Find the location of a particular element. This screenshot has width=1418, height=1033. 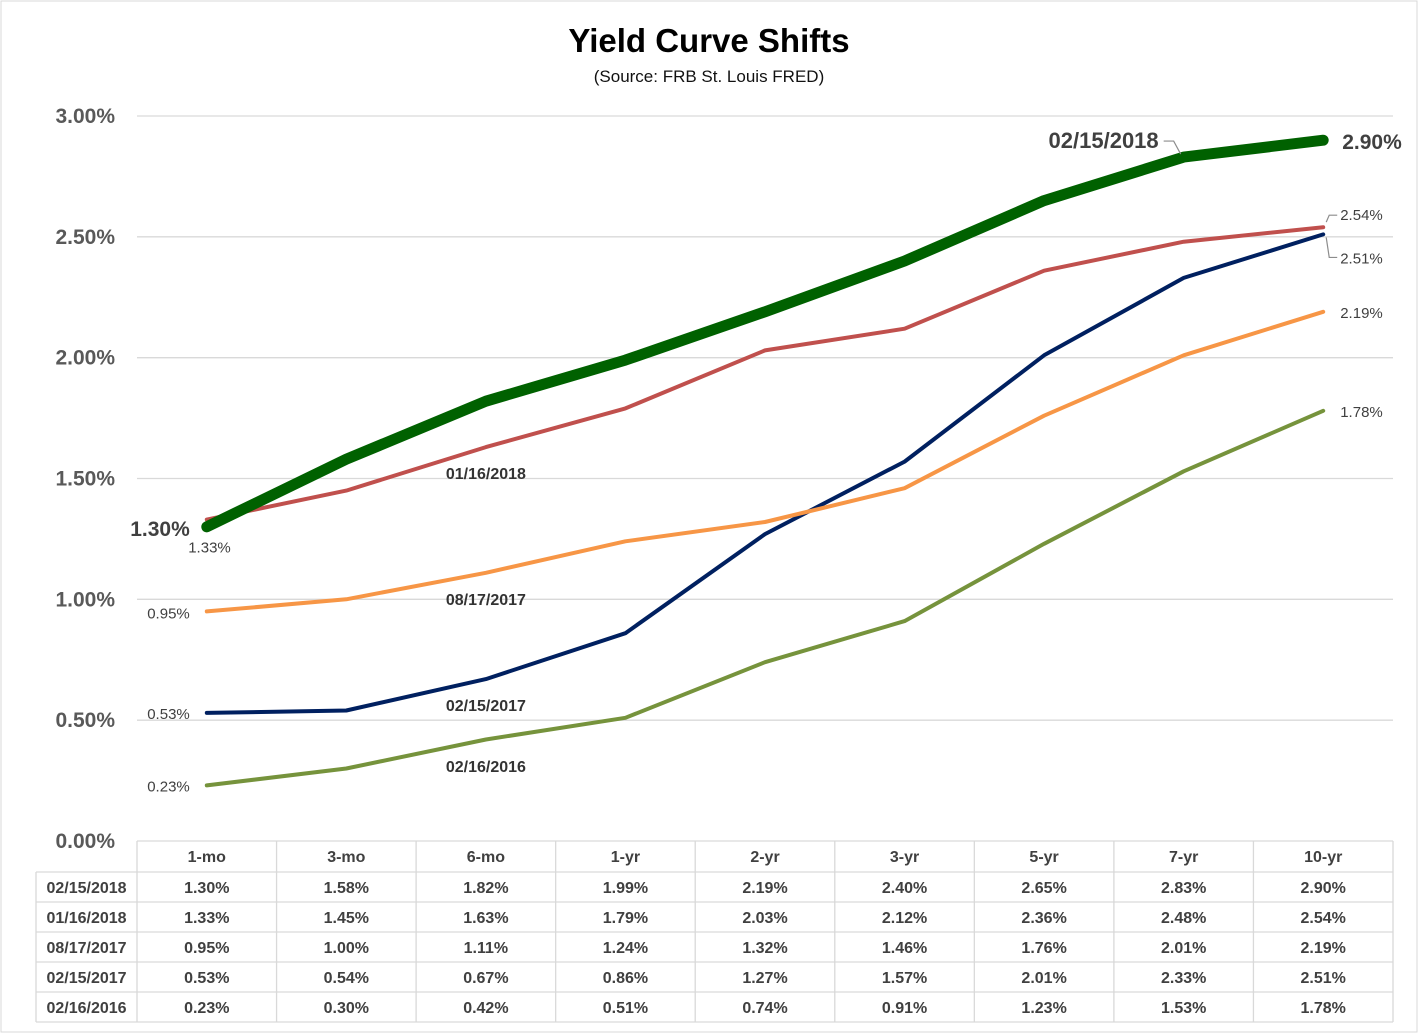

series-name-label: 02/16/2016 is located at coordinates (486, 767).